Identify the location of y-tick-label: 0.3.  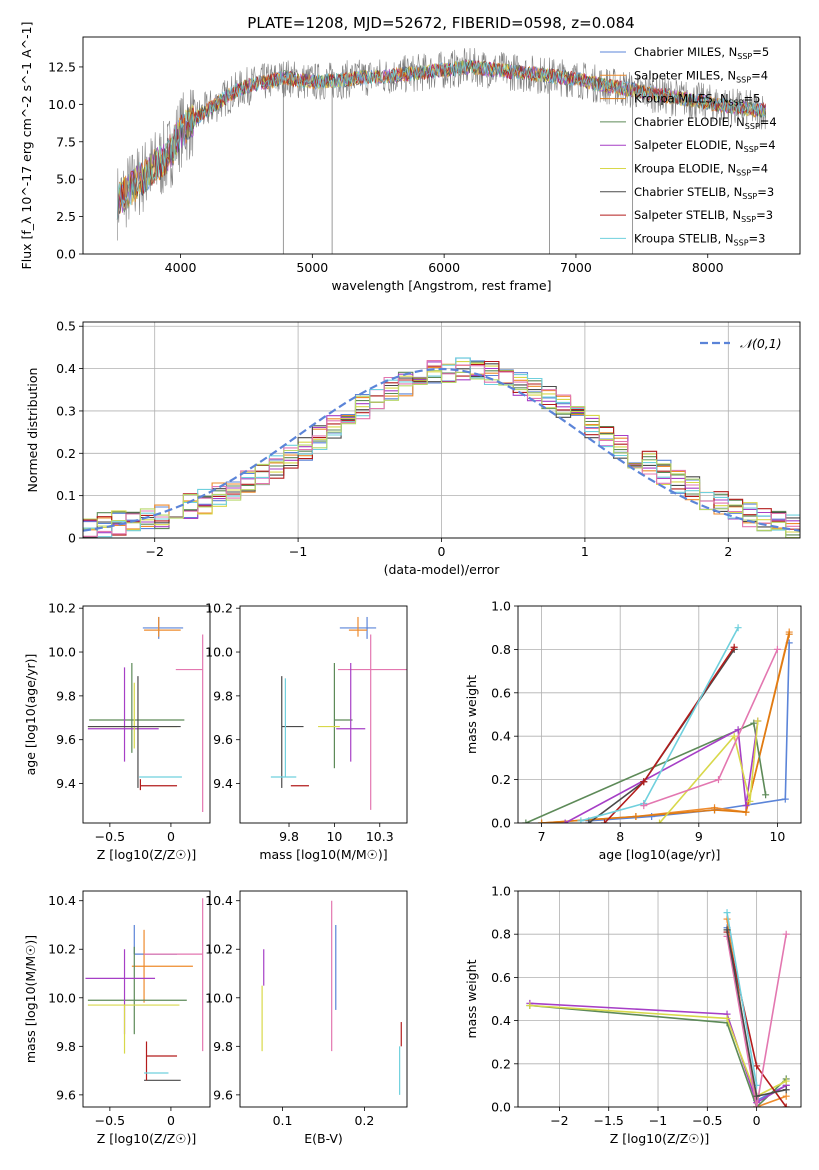
(66, 410).